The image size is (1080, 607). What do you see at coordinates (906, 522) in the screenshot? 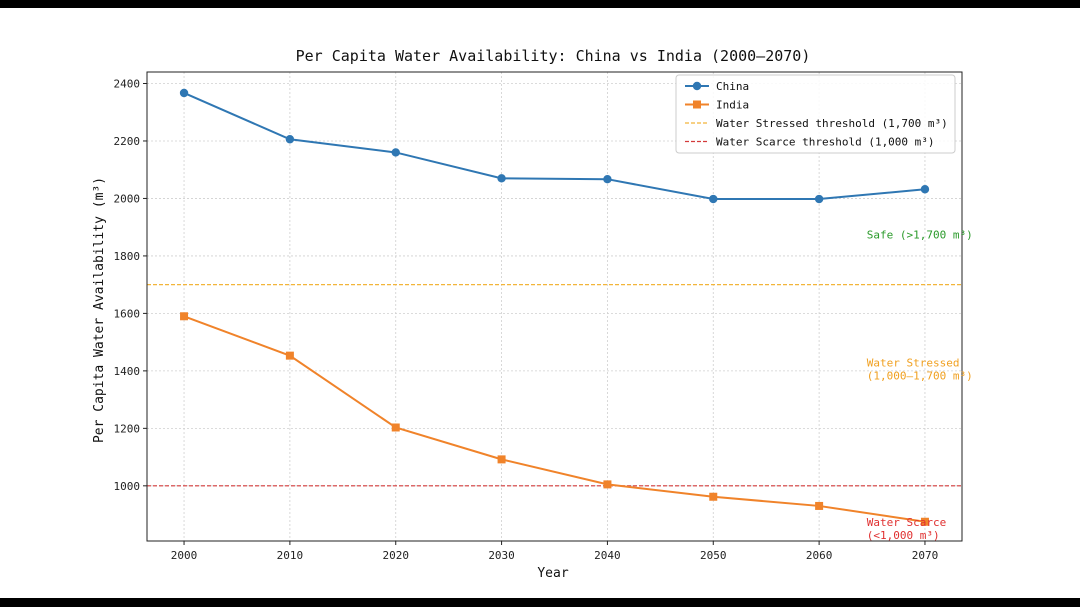
I see `annotation-text: Water Scarce` at bounding box center [906, 522].